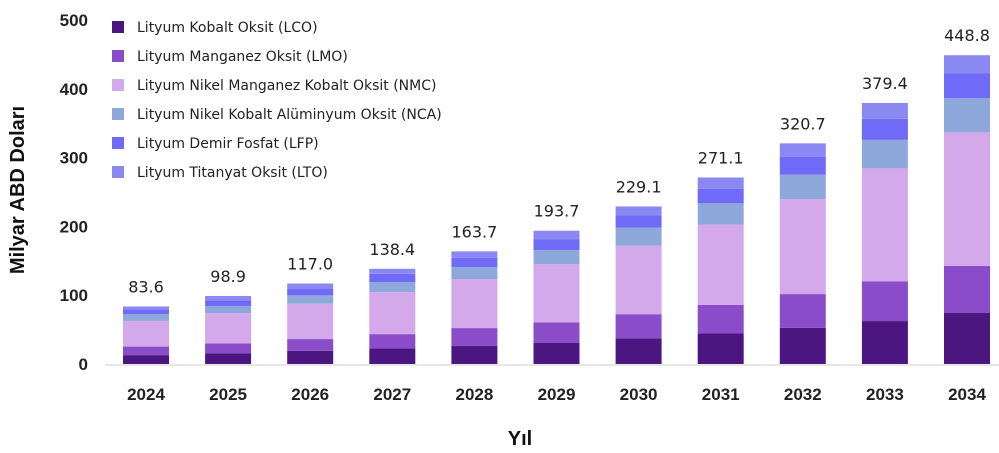 This screenshot has width=999, height=453. What do you see at coordinates (310, 264) in the screenshot?
I see `total-label: 117.0` at bounding box center [310, 264].